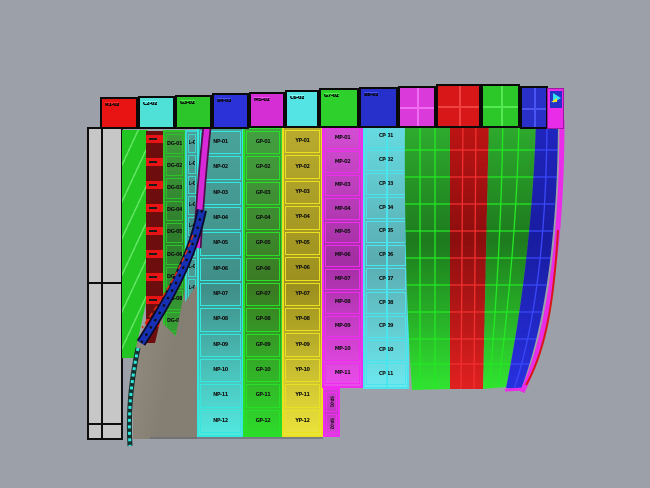  What do you see at coordinates (302, 167) in the screenshot?
I see `panel-cell: YP-02` at bounding box center [302, 167].